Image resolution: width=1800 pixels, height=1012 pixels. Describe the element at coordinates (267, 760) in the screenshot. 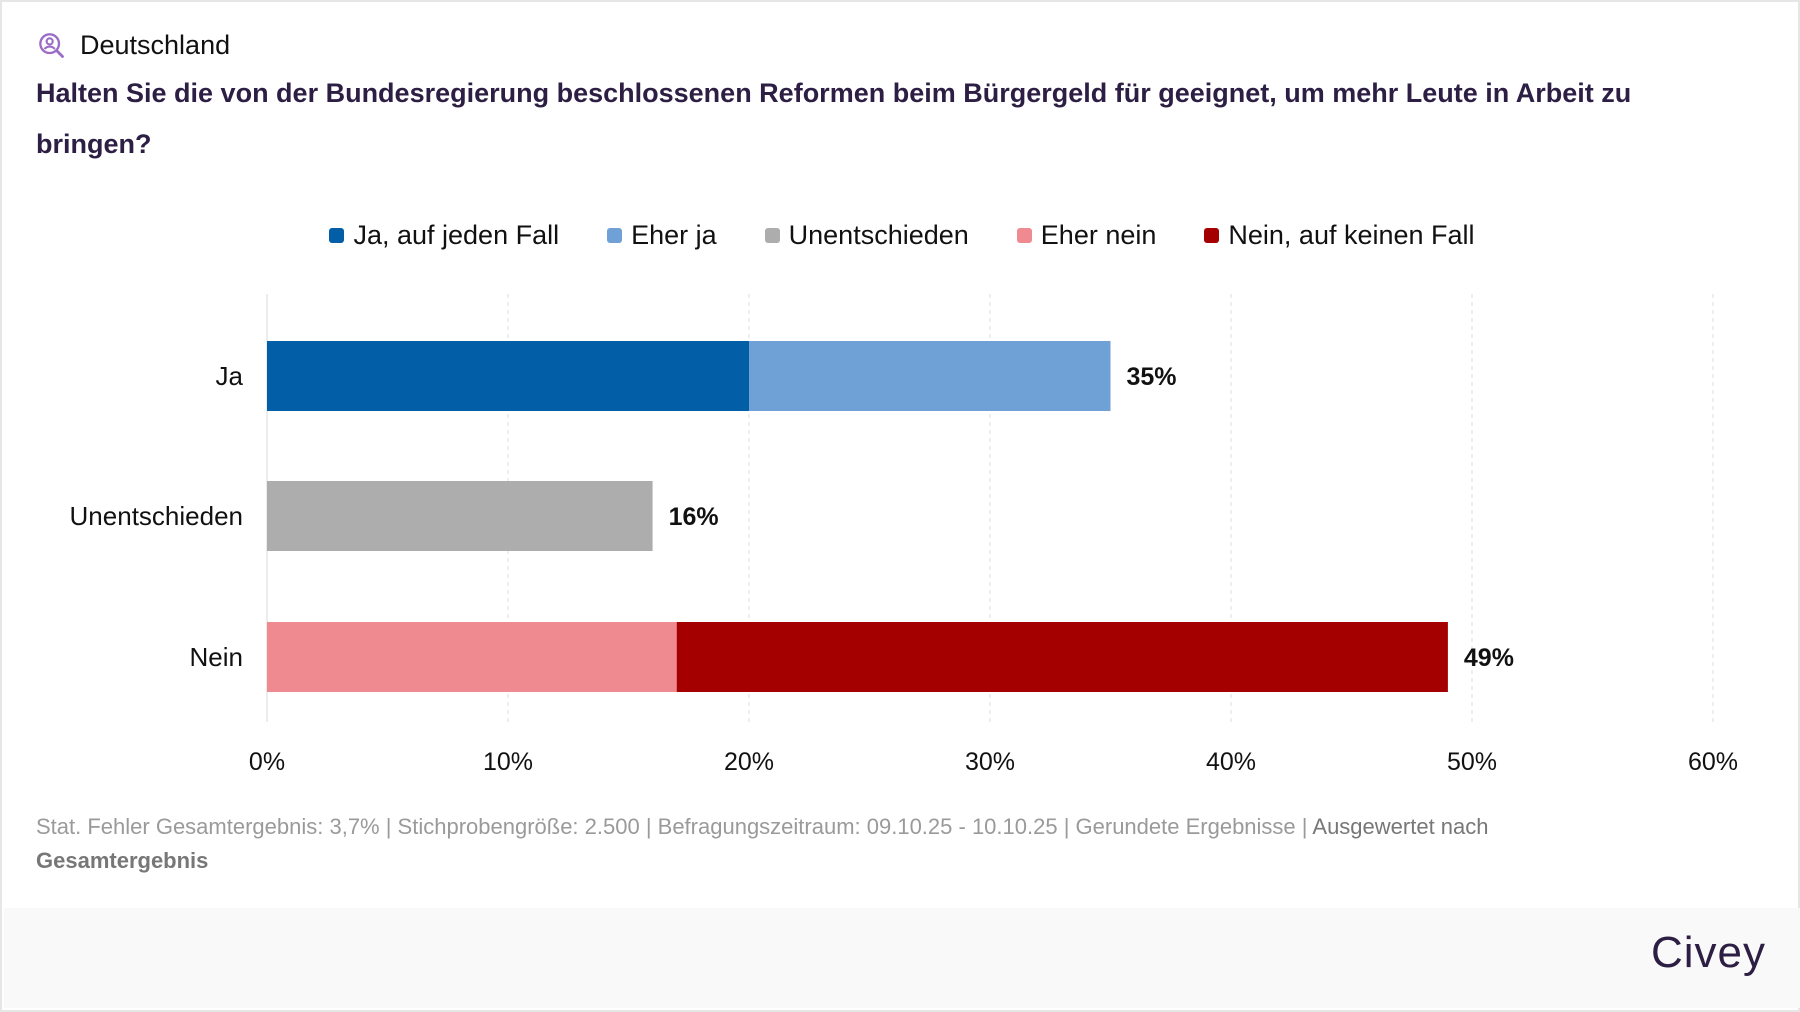

I see `x-tick-label: 0%` at that location.